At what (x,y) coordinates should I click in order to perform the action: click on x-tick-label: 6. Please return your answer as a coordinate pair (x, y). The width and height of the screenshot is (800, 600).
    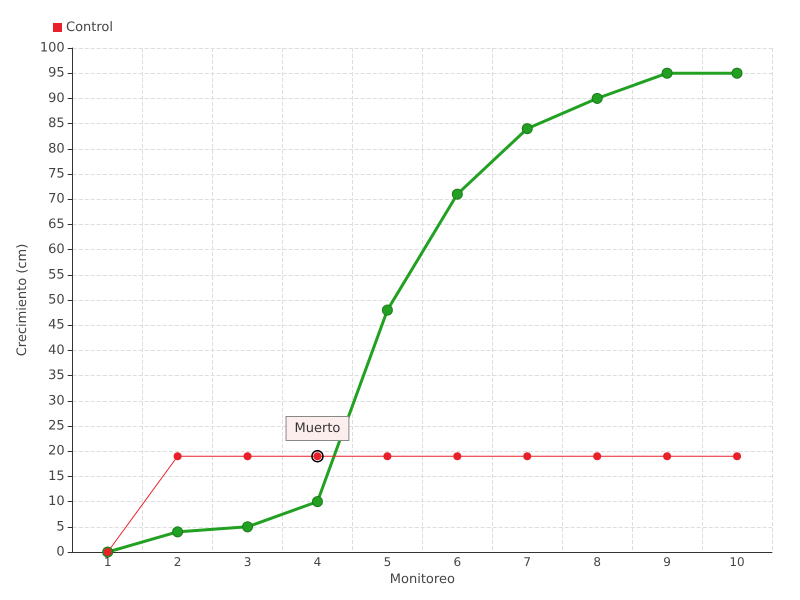
    Looking at the image, I should click on (458, 562).